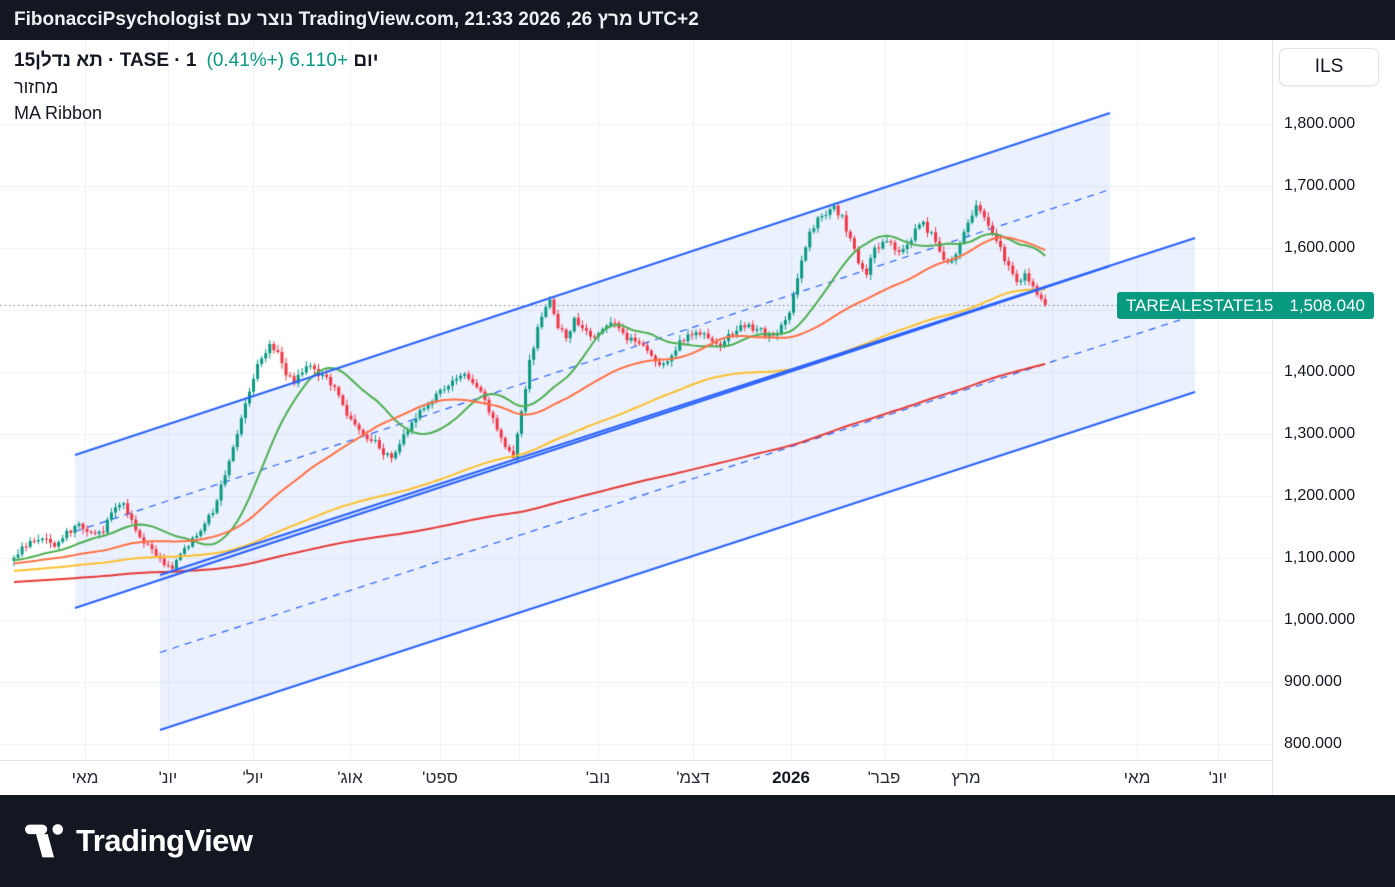 This screenshot has width=1395, height=887. I want to click on tradingview-logo: TradingView, so click(139, 841).